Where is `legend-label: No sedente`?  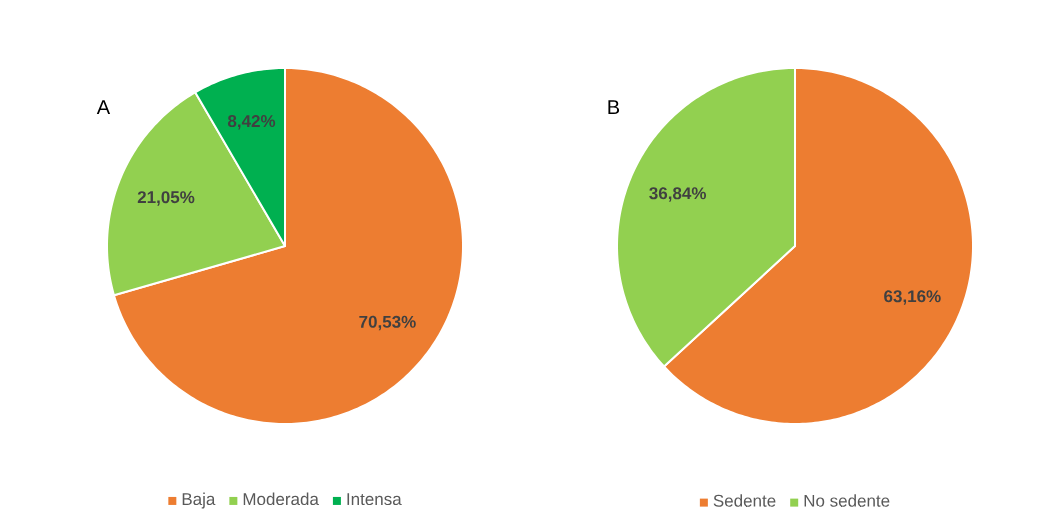 legend-label: No sedente is located at coordinates (847, 500).